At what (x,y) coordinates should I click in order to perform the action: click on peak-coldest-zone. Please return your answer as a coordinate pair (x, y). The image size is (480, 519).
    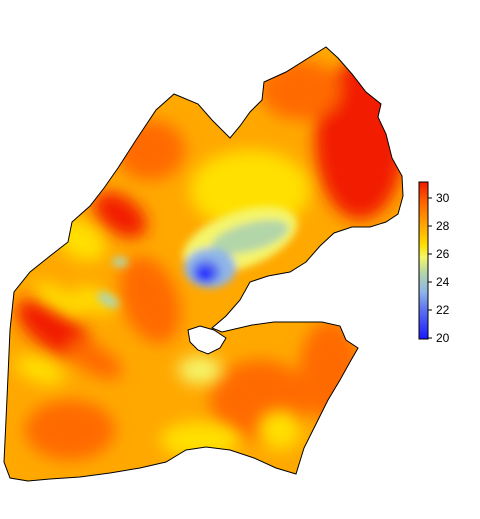
    Looking at the image, I should click on (205, 274).